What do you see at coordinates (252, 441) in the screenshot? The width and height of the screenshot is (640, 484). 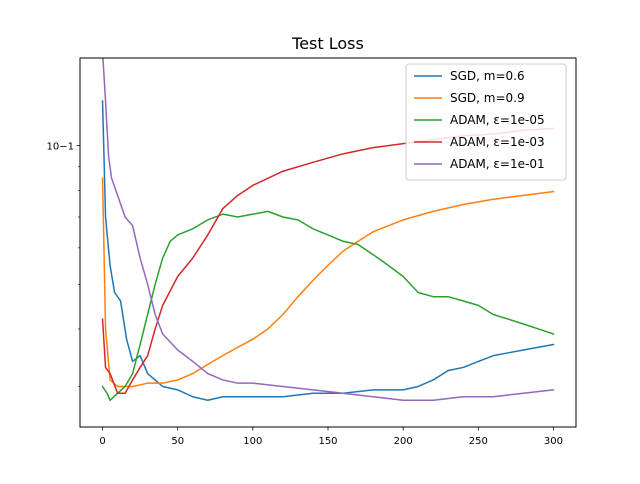 I see `x-tick-label: 100` at bounding box center [252, 441].